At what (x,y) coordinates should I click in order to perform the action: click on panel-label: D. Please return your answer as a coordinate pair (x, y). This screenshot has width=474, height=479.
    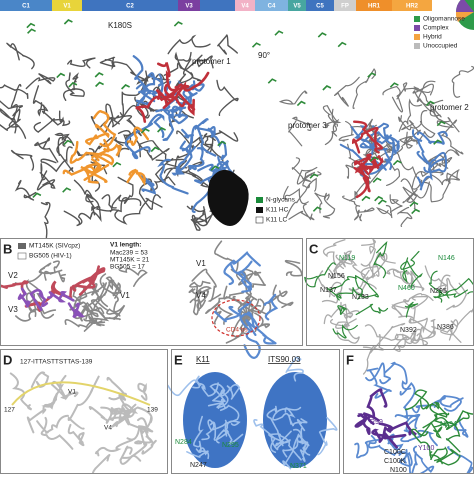
    Looking at the image, I should click on (7, 359).